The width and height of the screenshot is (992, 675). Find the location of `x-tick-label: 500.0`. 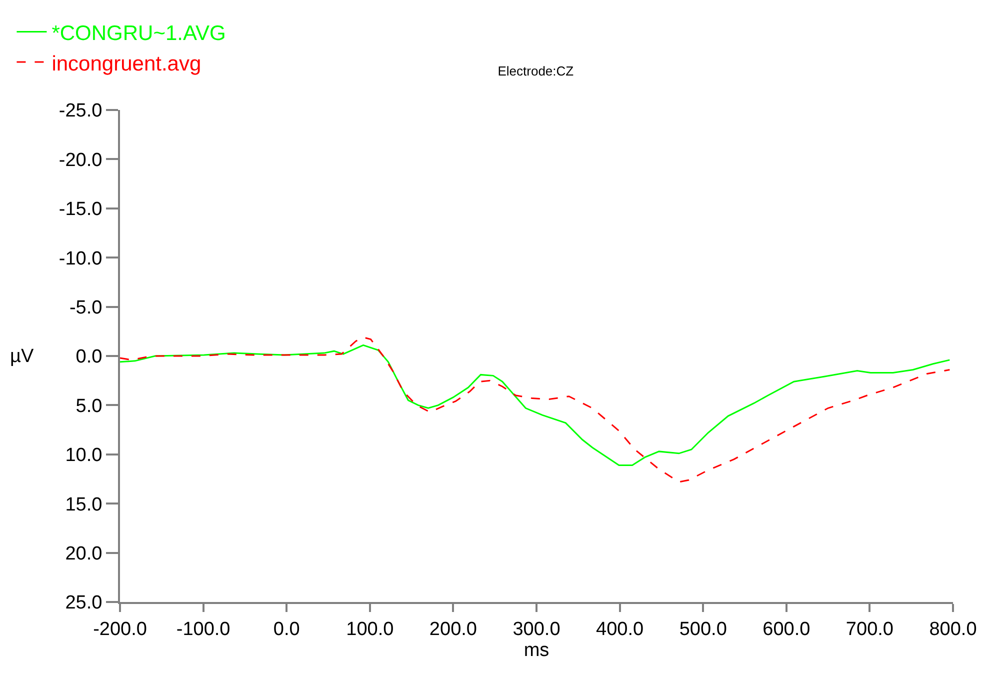

x-tick-label: 500.0 is located at coordinates (703, 629).